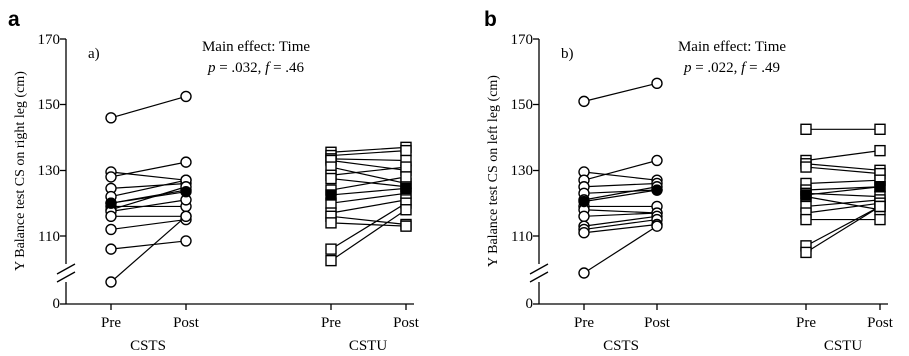 The image size is (909, 356). Describe the element at coordinates (762, 68) in the screenshot. I see `effect-stat-f-value: = .49` at that location.